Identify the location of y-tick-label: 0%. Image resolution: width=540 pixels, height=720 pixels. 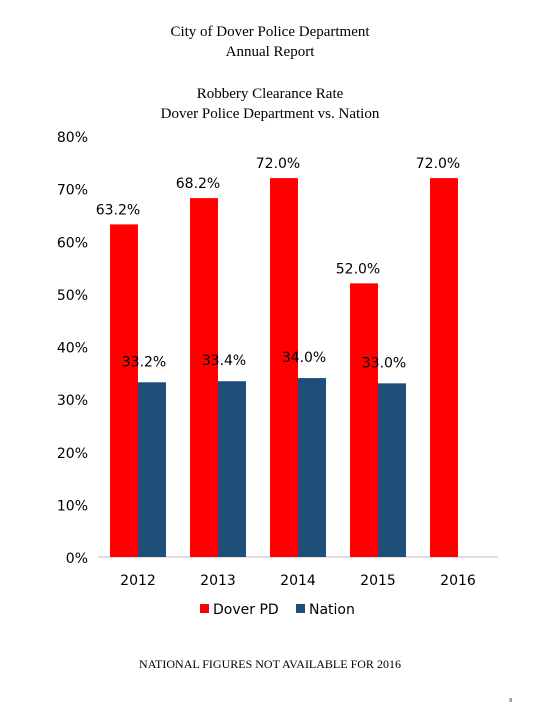
(77, 559).